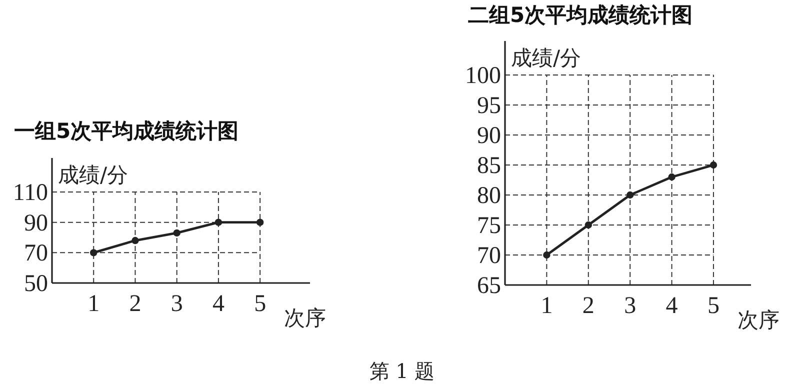 This screenshot has width=804, height=387. I want to click on chart-title: 二组5次平均成绩统计图, so click(580, 15).